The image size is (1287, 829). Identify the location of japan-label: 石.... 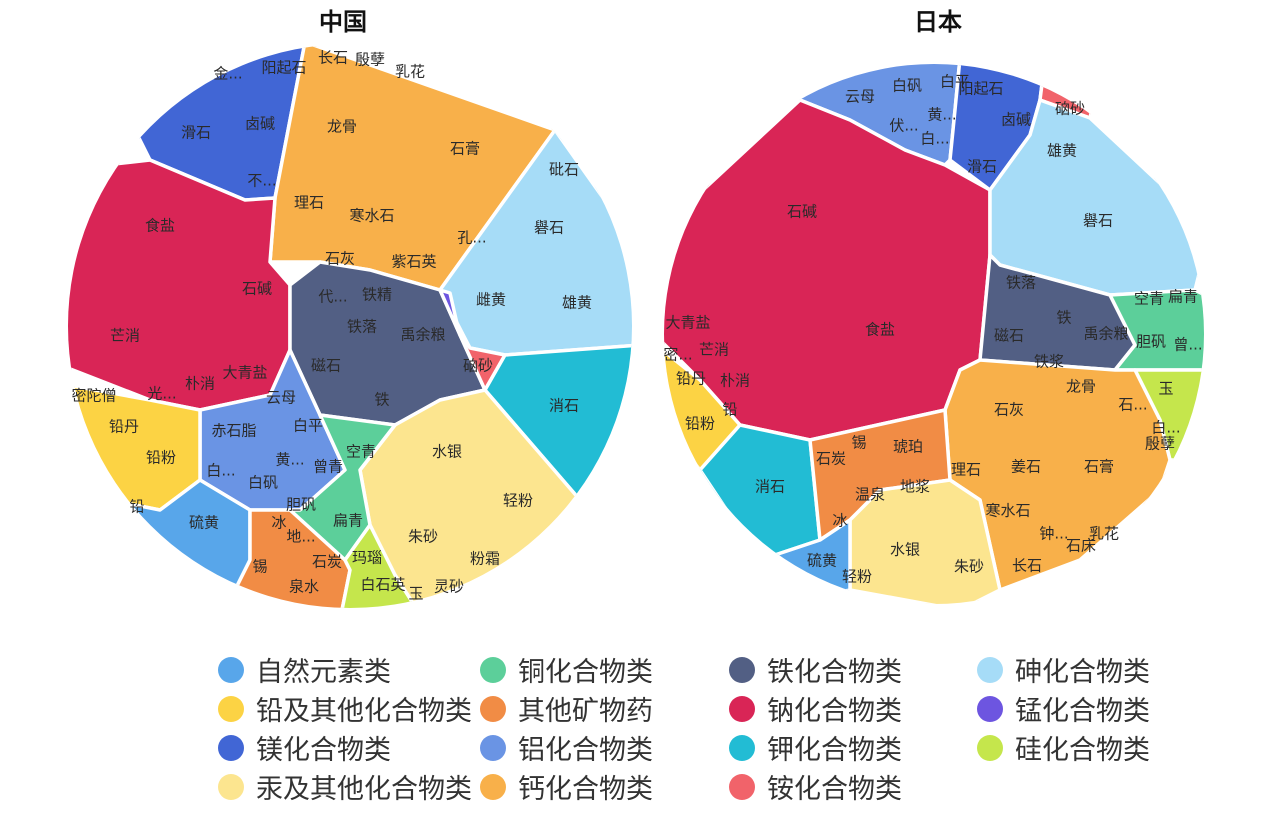
(1132, 405).